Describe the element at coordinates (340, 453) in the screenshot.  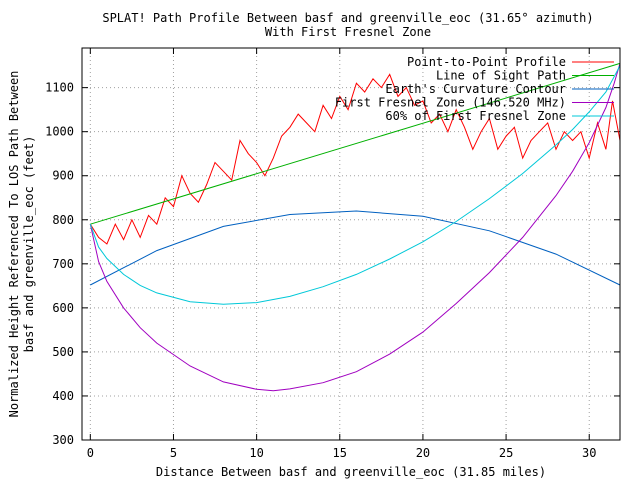
I see `x-tick-label: 15` at that location.